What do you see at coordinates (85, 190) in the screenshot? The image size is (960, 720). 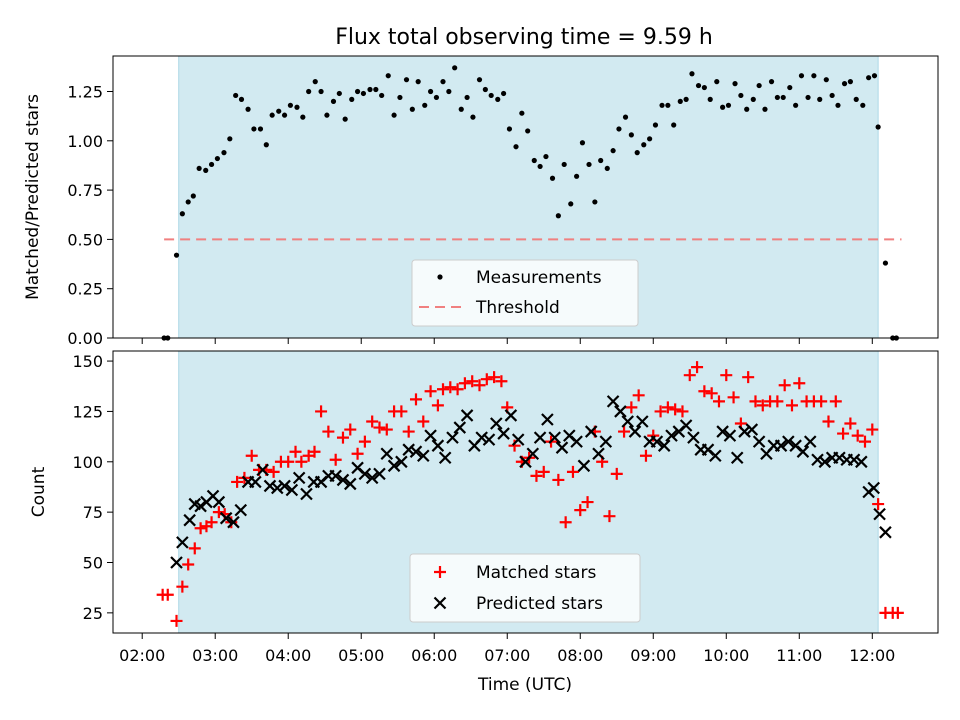 I see `y-tick-label: 0.75` at bounding box center [85, 190].